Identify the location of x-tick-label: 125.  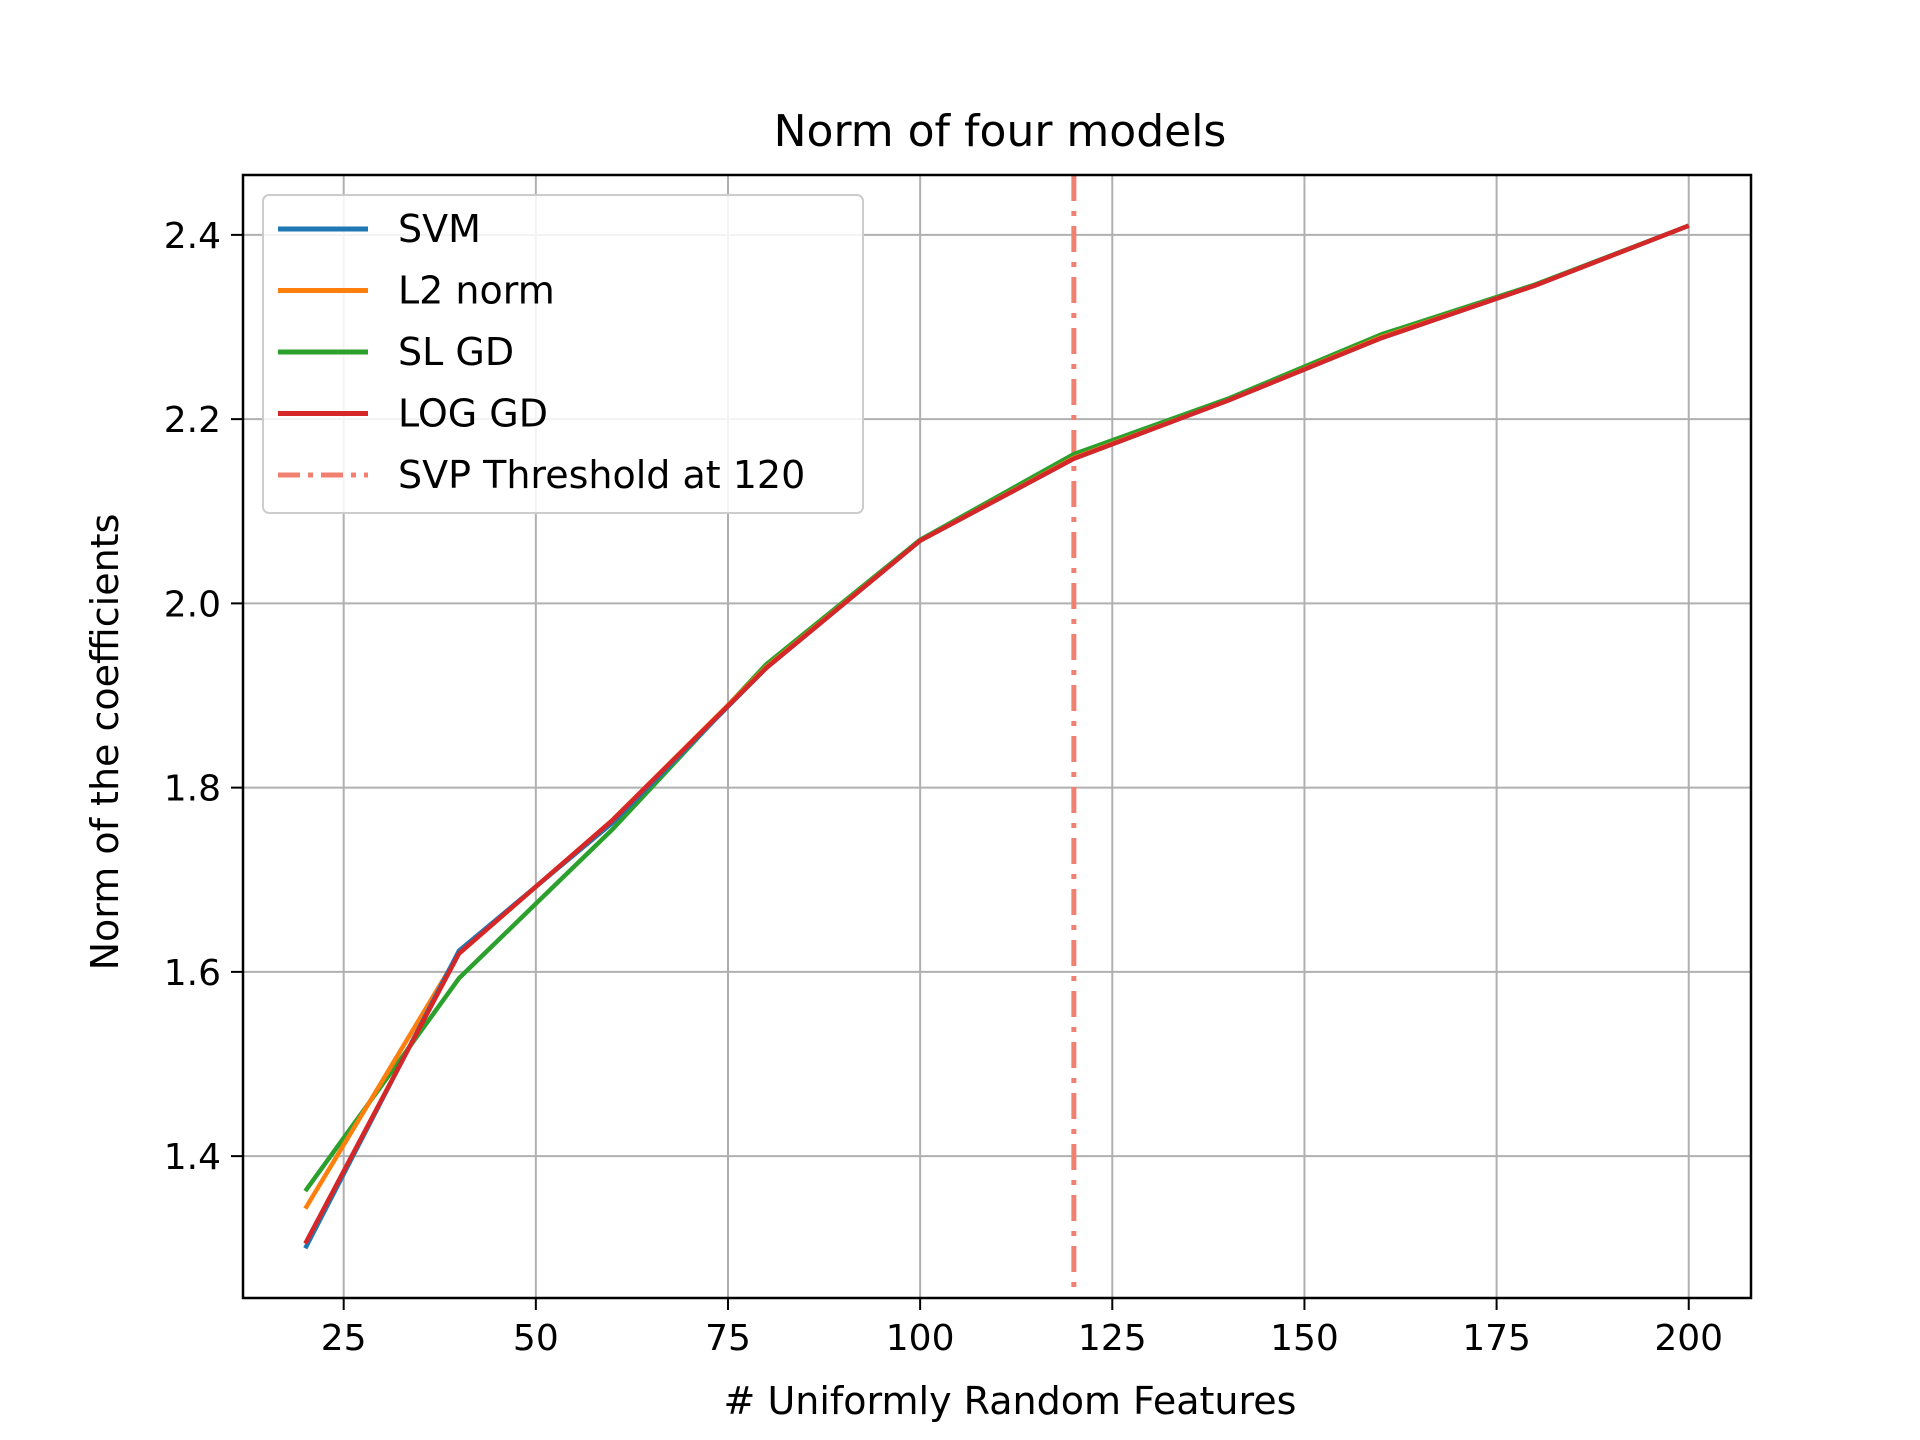
(1112, 1338).